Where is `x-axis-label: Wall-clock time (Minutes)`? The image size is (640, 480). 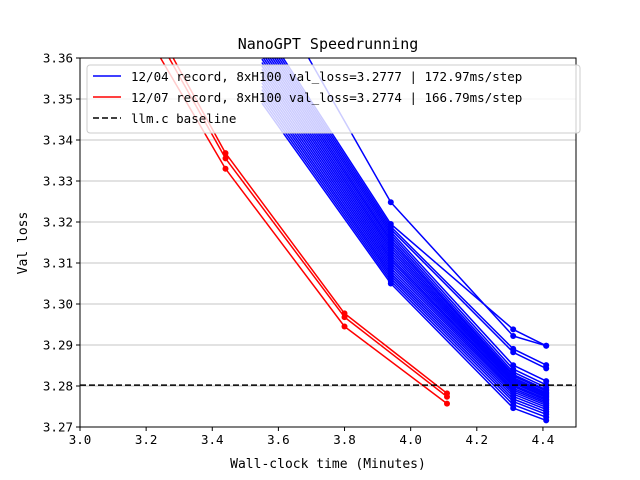 x-axis-label: Wall-clock time (Minutes) is located at coordinates (328, 464).